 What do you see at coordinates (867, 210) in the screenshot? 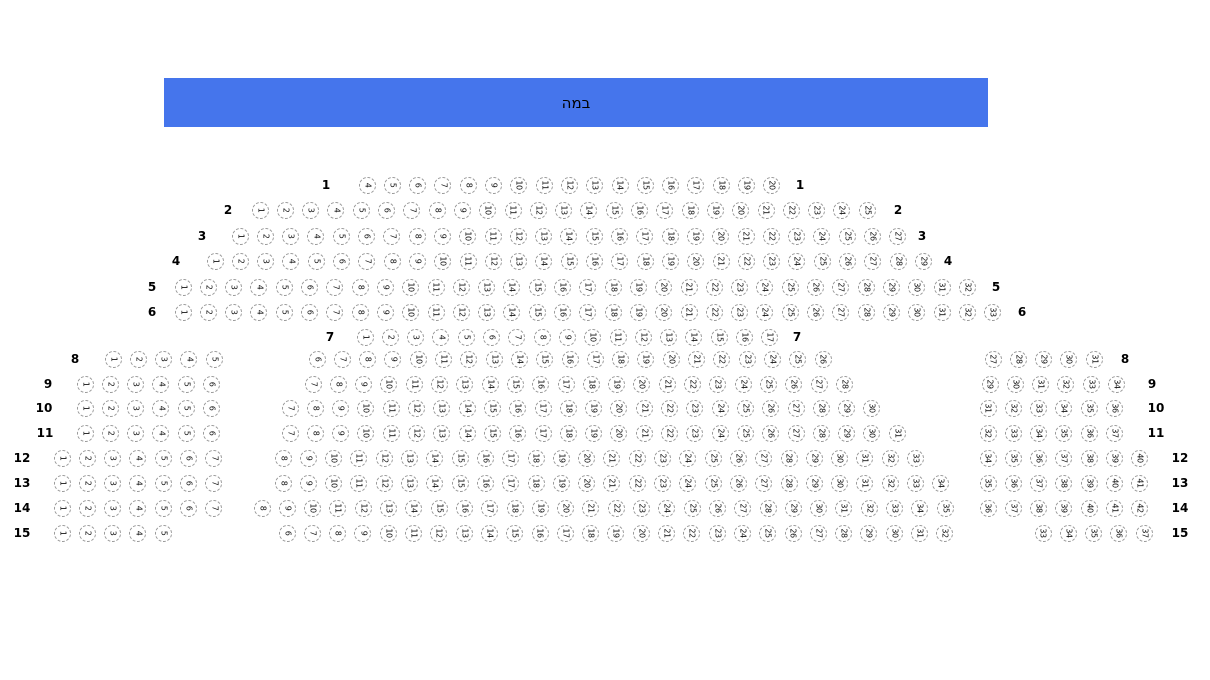
I see `seat-row2-25: 25` at bounding box center [867, 210].